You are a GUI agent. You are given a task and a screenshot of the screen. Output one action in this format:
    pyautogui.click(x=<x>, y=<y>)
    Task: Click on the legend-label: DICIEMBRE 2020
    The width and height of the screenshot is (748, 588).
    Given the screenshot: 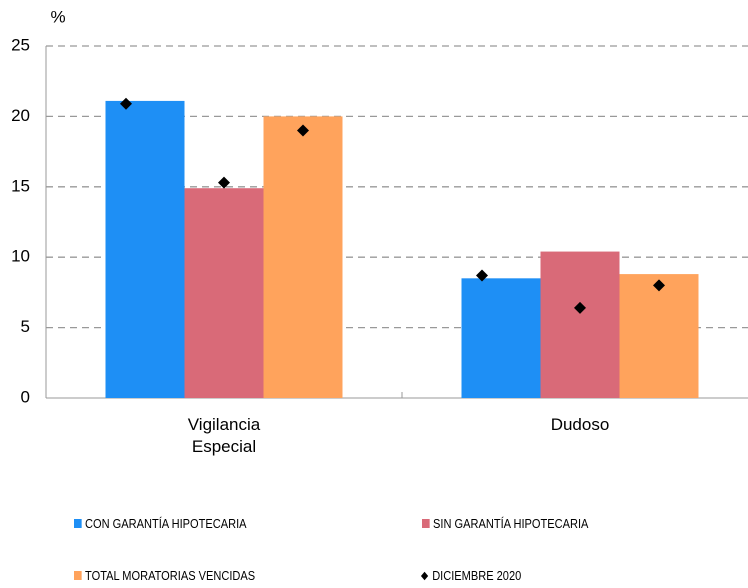 What is the action you would take?
    pyautogui.click(x=477, y=575)
    